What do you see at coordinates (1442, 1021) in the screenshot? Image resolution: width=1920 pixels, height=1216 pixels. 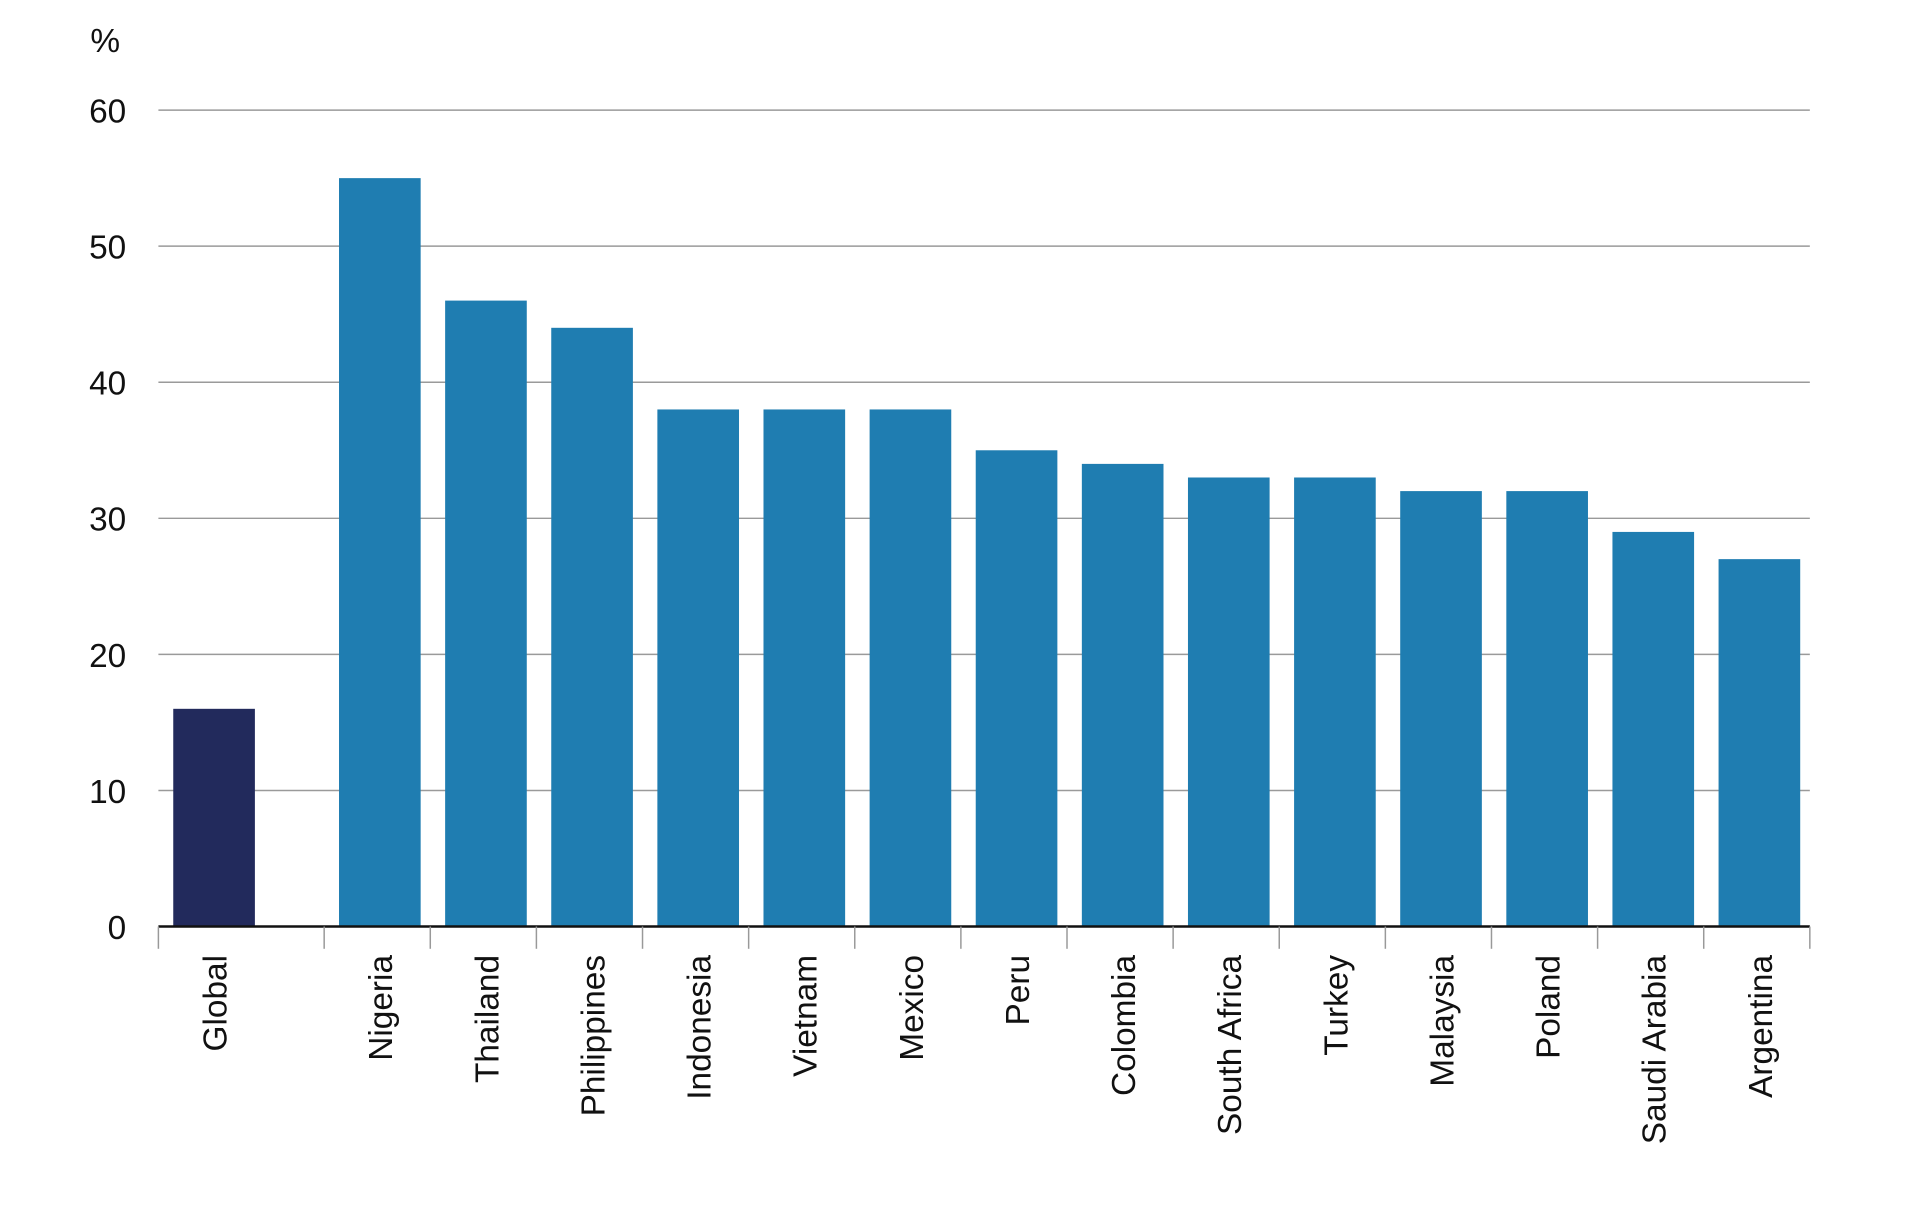 I see `x-tick-label: Malaysia` at bounding box center [1442, 1021].